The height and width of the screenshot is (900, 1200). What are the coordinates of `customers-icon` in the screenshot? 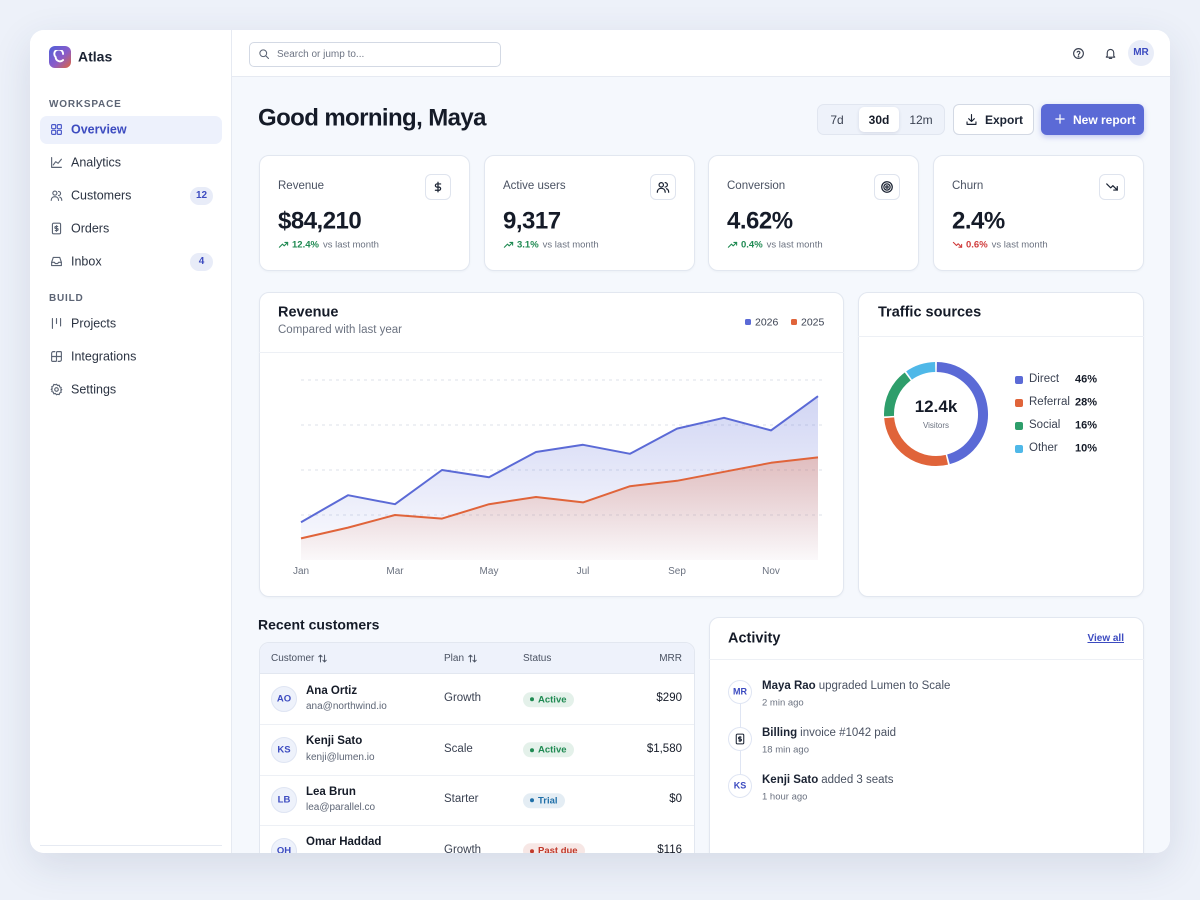 It's located at (56, 195).